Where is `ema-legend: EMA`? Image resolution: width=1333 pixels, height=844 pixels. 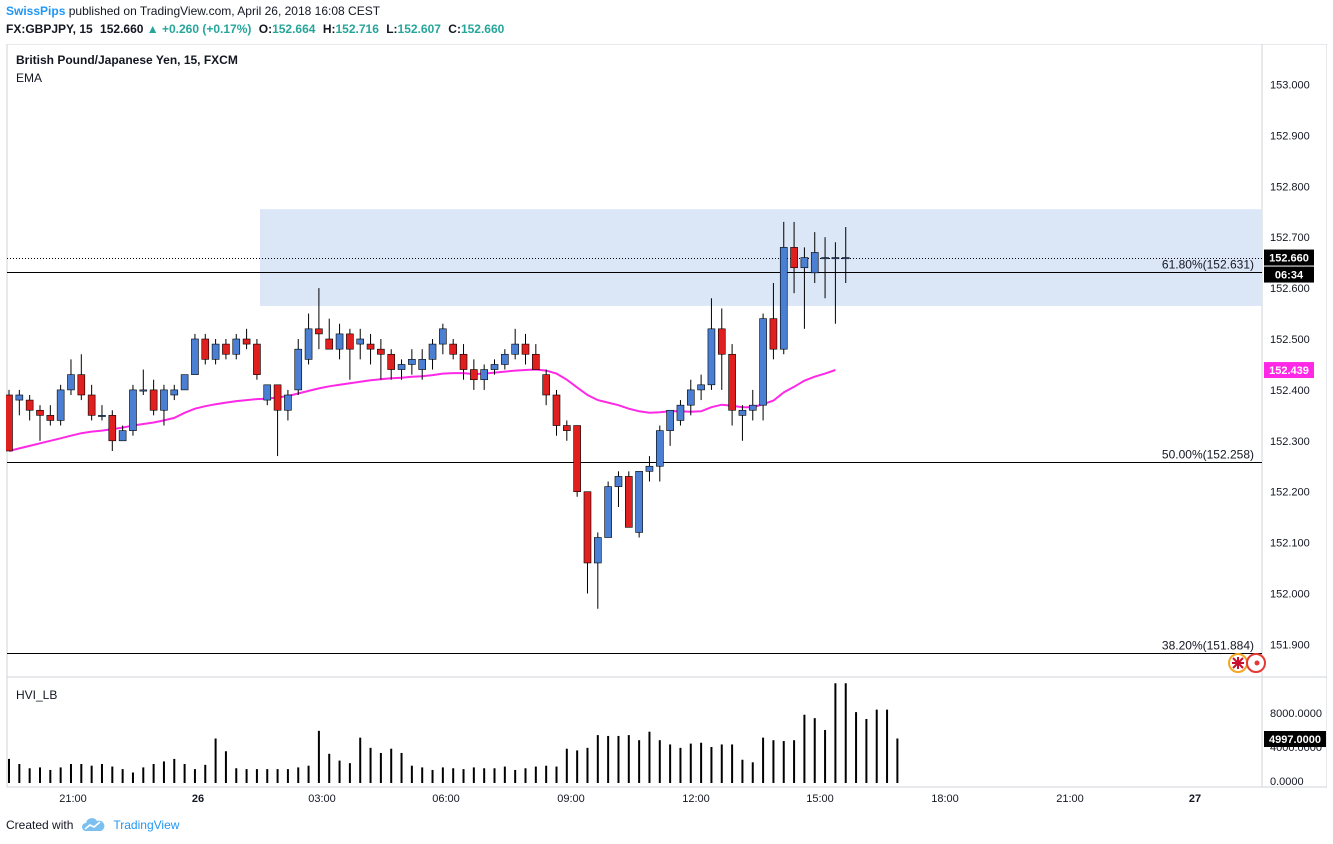 ema-legend: EMA is located at coordinates (29, 78).